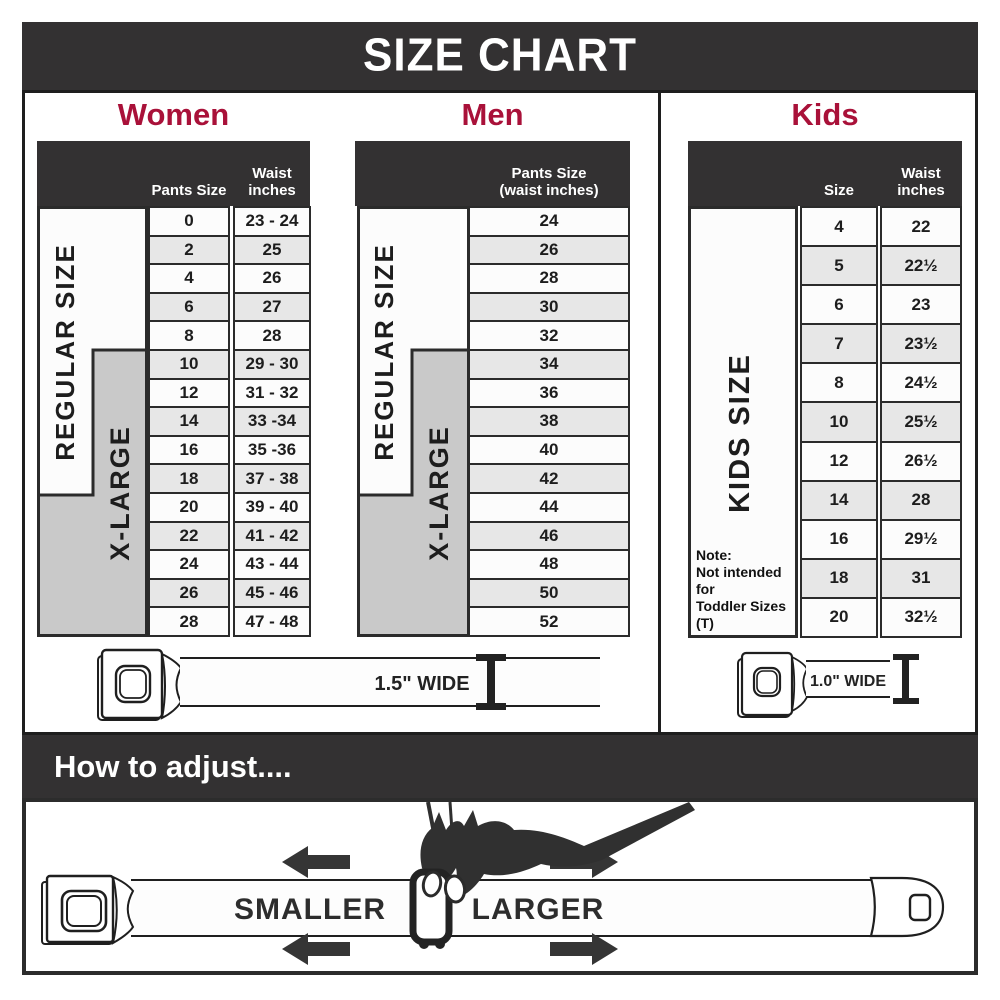  Describe the element at coordinates (549, 393) in the screenshot. I see `table-cell: 36` at that location.